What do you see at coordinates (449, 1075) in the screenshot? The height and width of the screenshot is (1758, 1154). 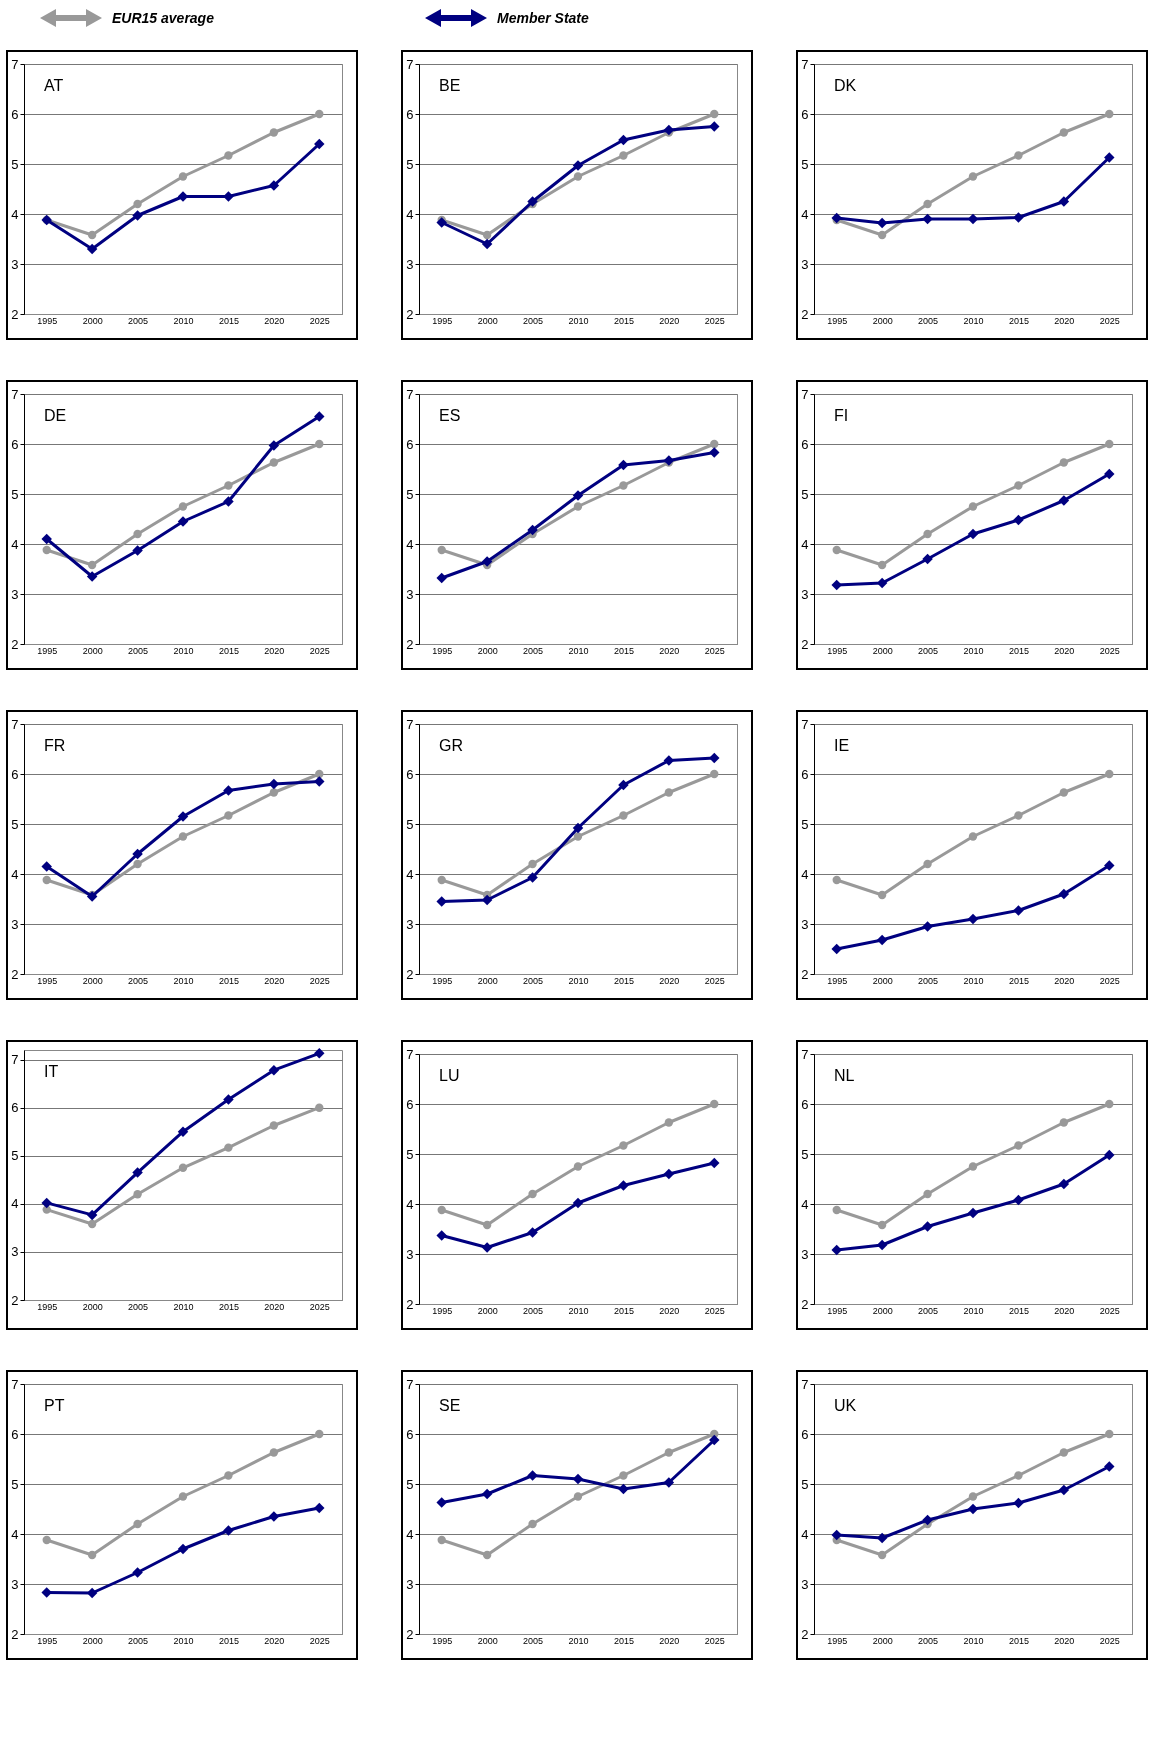 I see `text: LU` at bounding box center [449, 1075].